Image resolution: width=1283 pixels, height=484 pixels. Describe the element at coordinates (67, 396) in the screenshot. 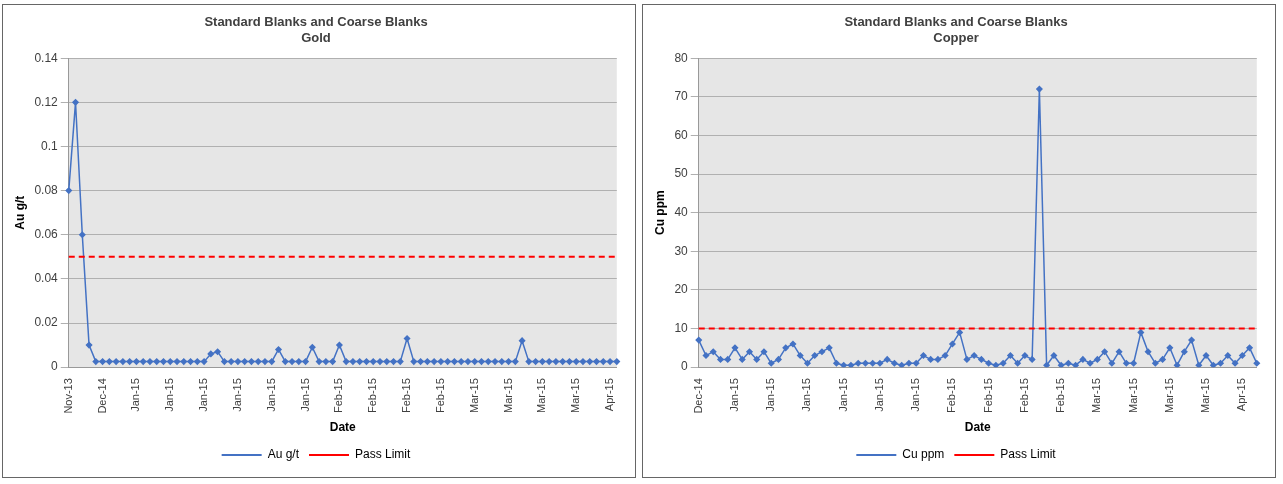

I see `x-tick-label: Nov-13` at that location.